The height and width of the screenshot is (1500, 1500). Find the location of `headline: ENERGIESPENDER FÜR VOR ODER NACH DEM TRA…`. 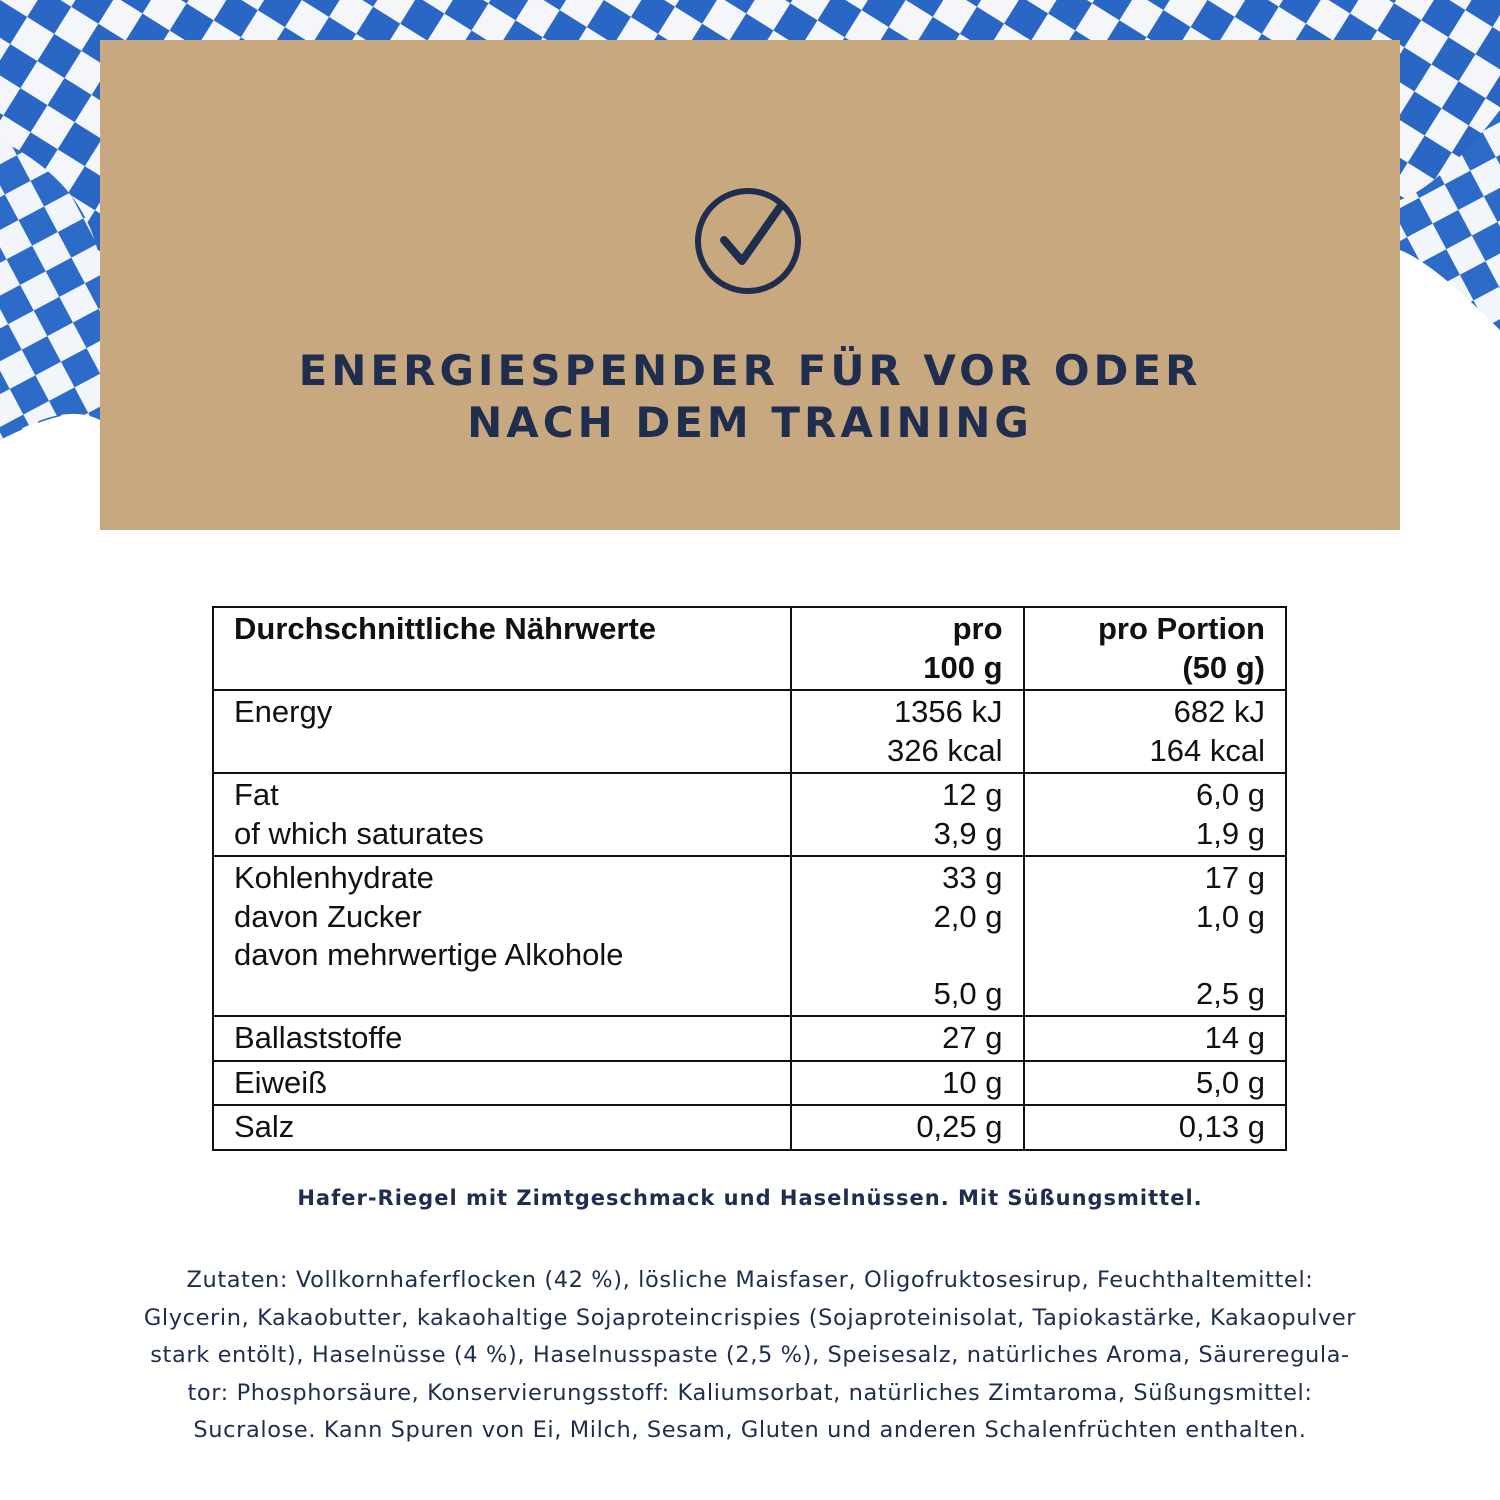

headline: ENERGIESPENDER FÜR VOR ODER NACH DEM TRA… is located at coordinates (750, 397).